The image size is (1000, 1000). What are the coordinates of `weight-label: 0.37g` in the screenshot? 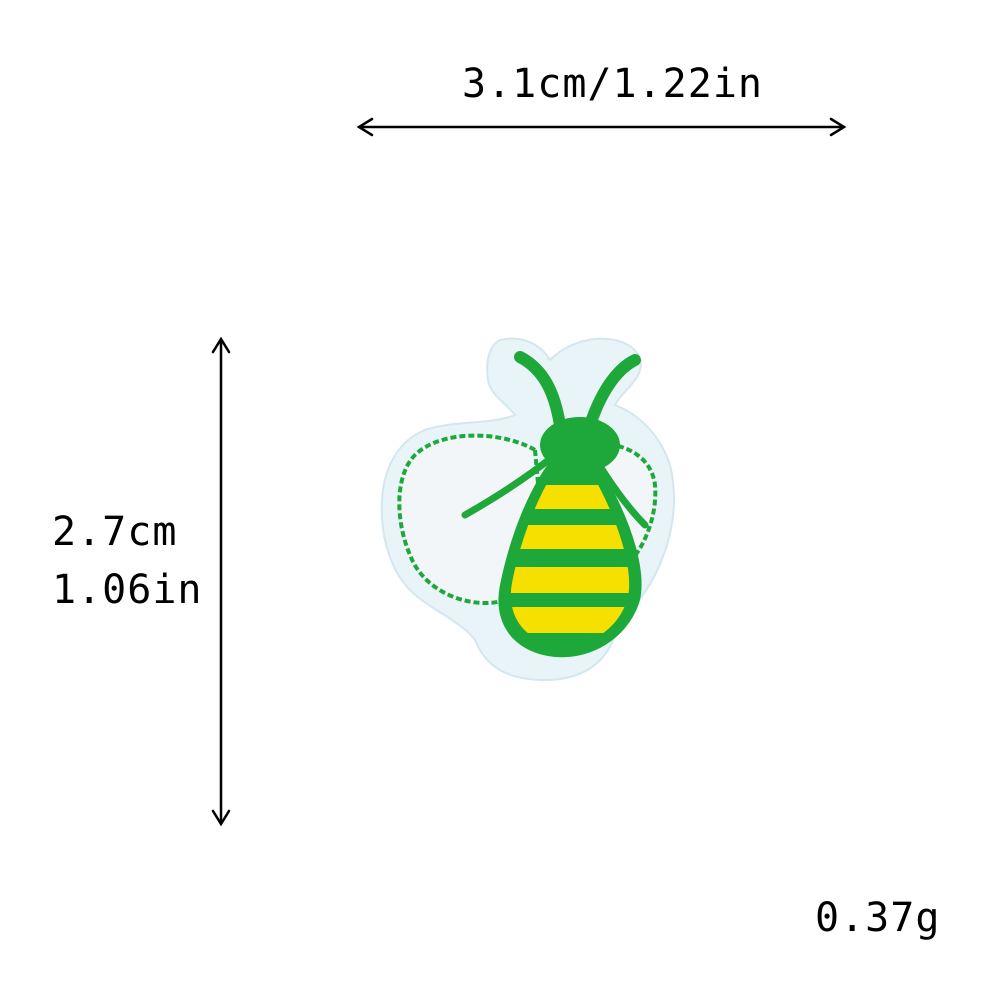 It's located at (877, 918).